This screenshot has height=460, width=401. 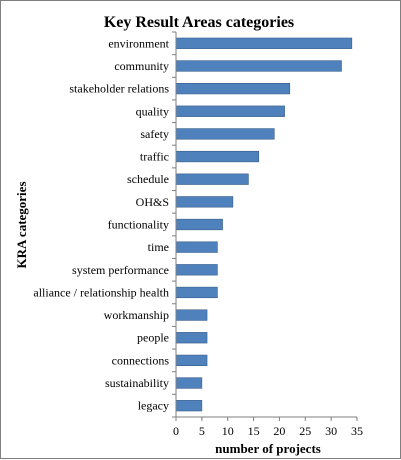 What do you see at coordinates (141, 66) in the screenshot?
I see `category-label: community` at bounding box center [141, 66].